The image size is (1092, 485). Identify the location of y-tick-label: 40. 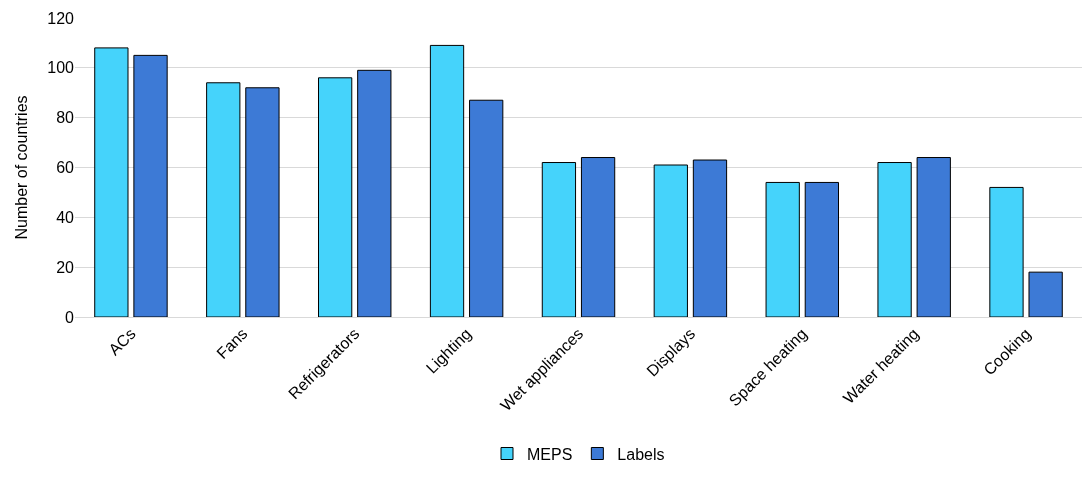
(65, 217).